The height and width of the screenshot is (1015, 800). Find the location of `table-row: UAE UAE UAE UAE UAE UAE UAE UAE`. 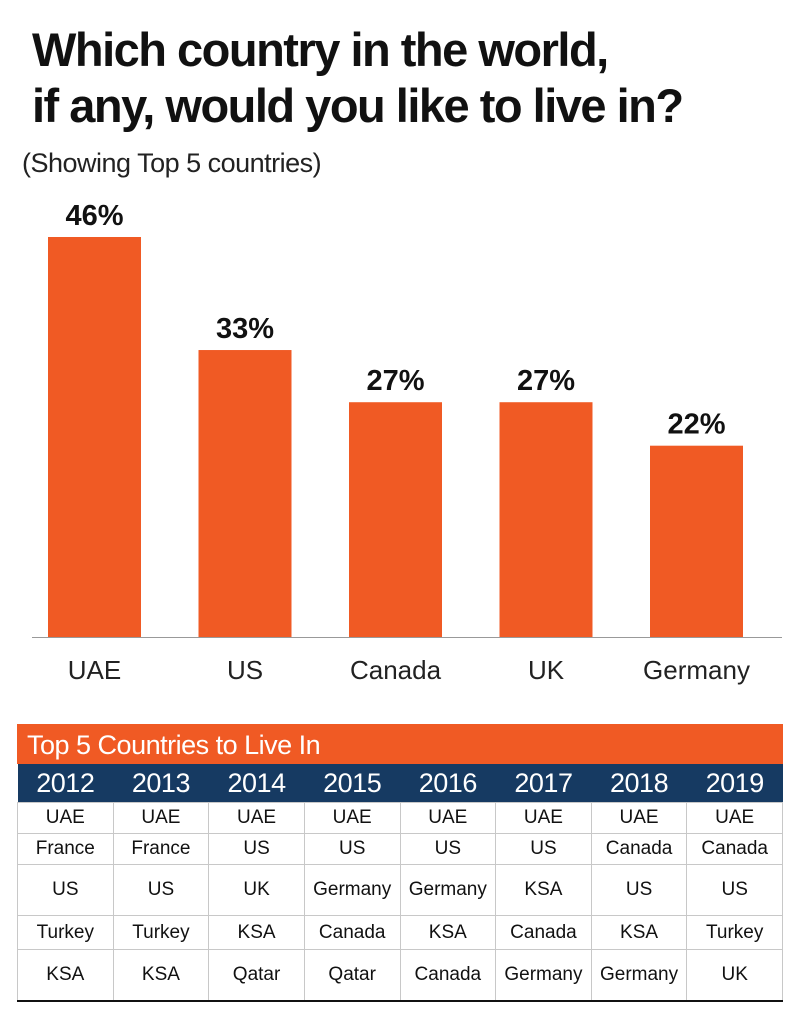

table-row: UAE UAE UAE UAE UAE UAE UAE UAE is located at coordinates (400, 818).